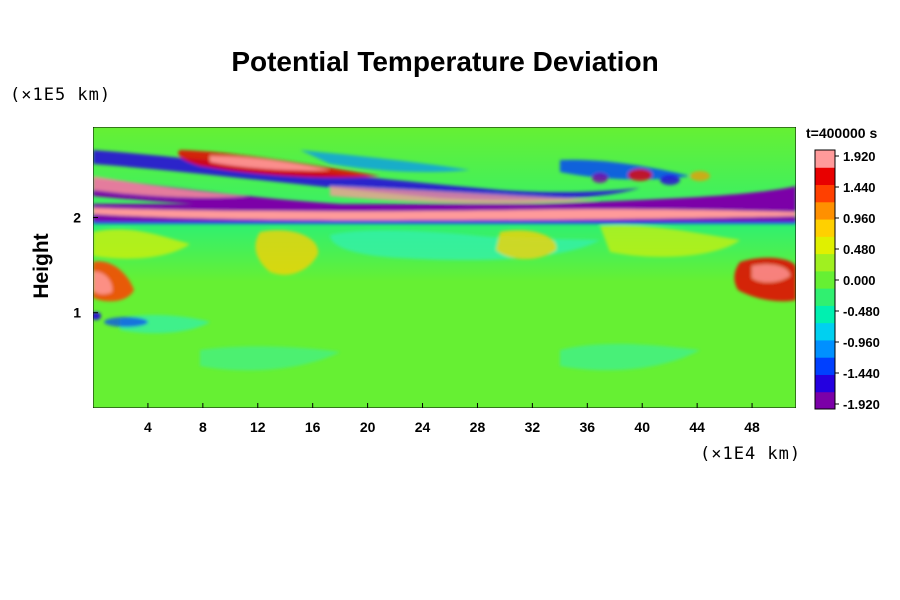  What do you see at coordinates (445, 61) in the screenshot?
I see `chart-title: Potential Temperature Deviation` at bounding box center [445, 61].